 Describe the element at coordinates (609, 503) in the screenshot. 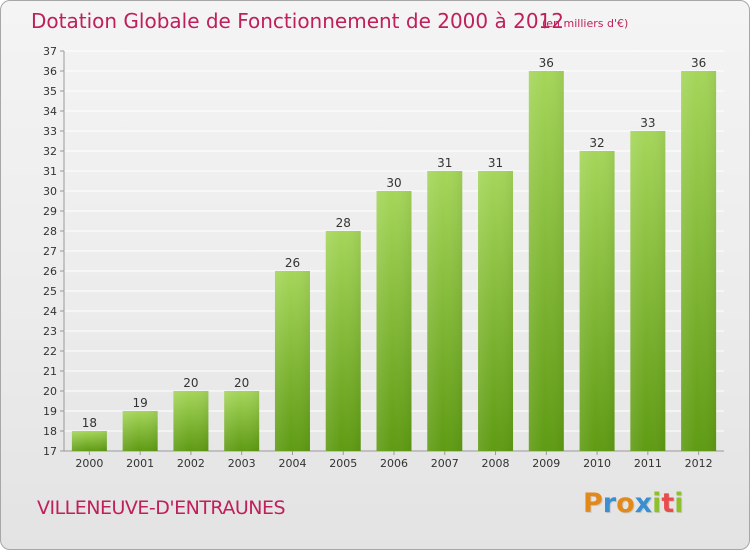

I see `logo-letter: r` at that location.